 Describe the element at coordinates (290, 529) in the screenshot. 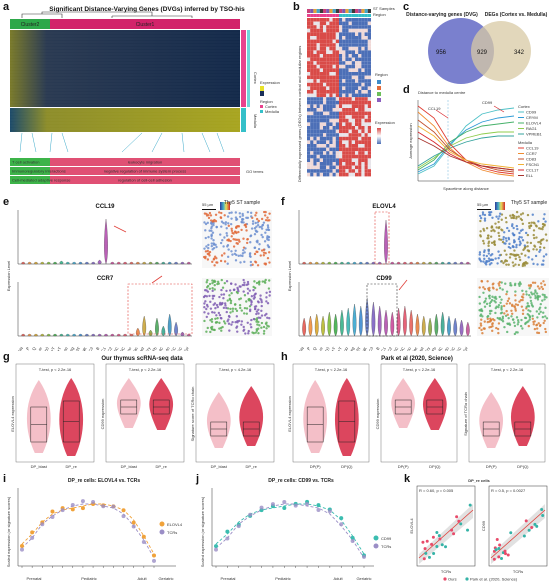

I see `gene-trend-curve` at that location.